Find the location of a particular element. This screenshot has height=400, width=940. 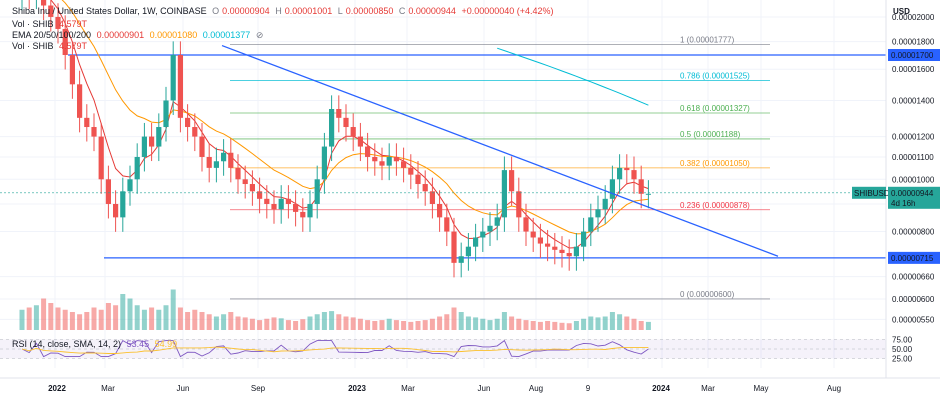

ohlc-o-label: O is located at coordinates (216, 11).